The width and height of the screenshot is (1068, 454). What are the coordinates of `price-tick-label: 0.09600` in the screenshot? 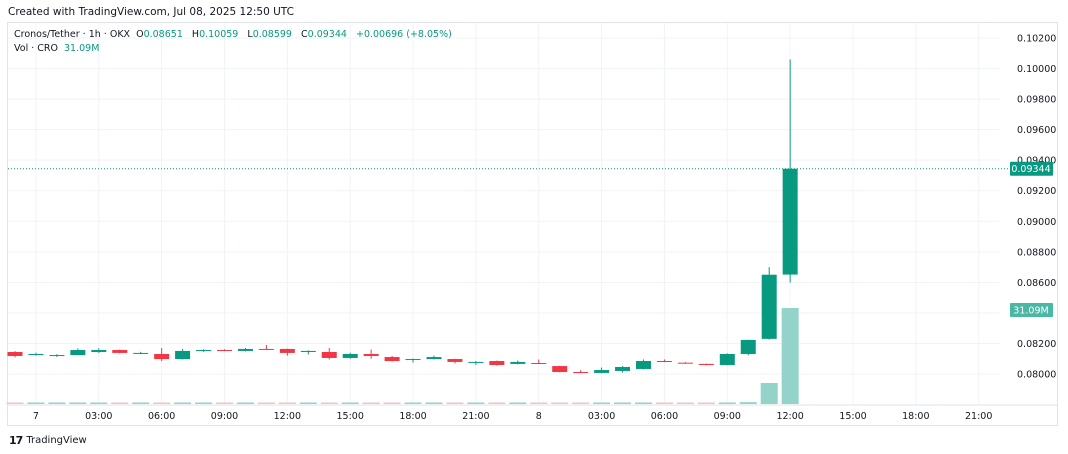 It's located at (1036, 130).